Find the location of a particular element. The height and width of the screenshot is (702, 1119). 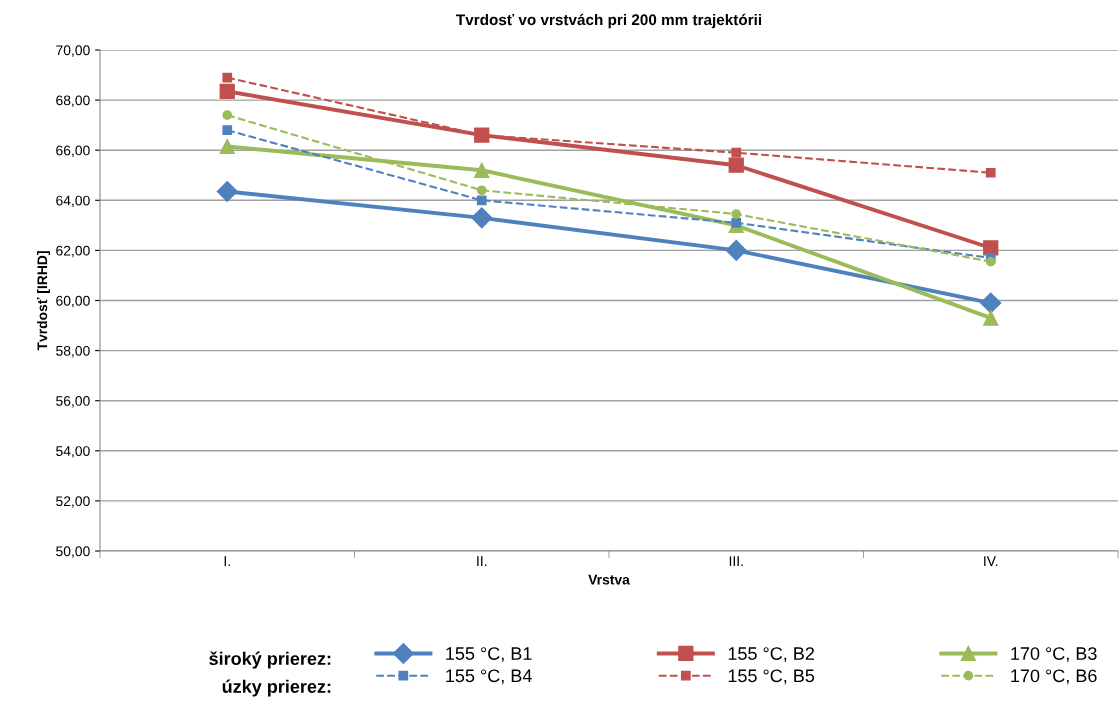

legend-label: 155 °C, B1 is located at coordinates (489, 655).